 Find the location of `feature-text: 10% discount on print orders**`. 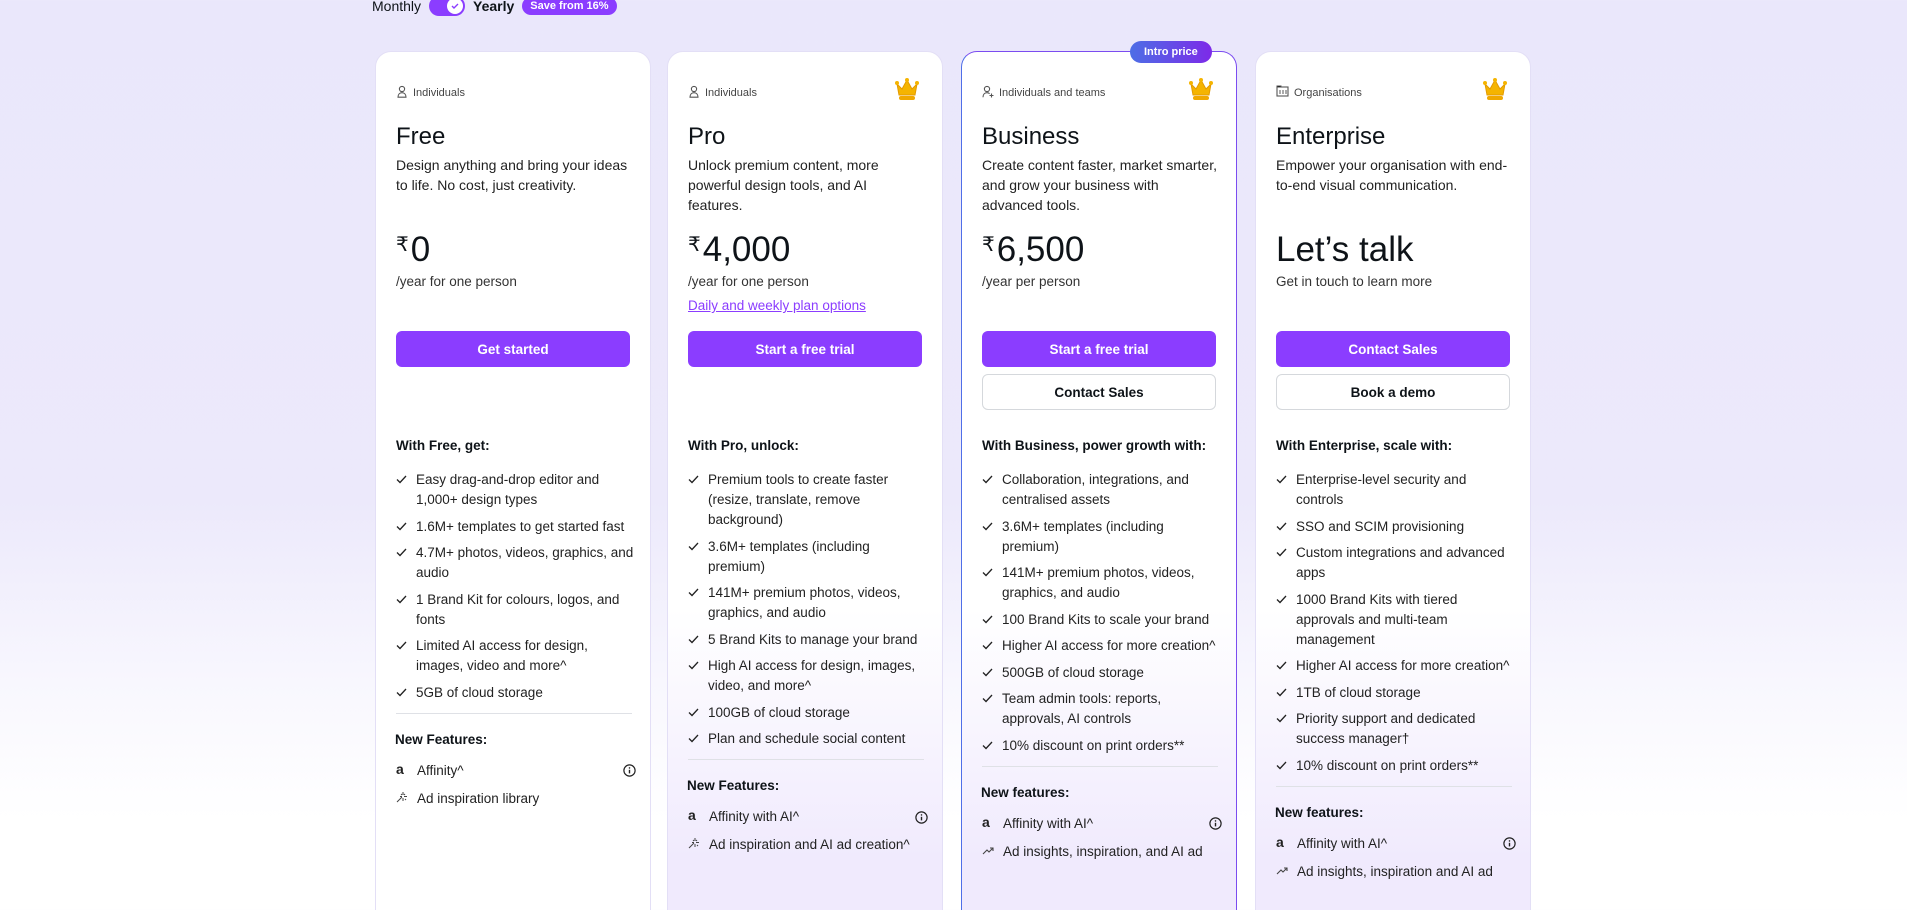

feature-text: 10% discount on print orders** is located at coordinates (1093, 745).